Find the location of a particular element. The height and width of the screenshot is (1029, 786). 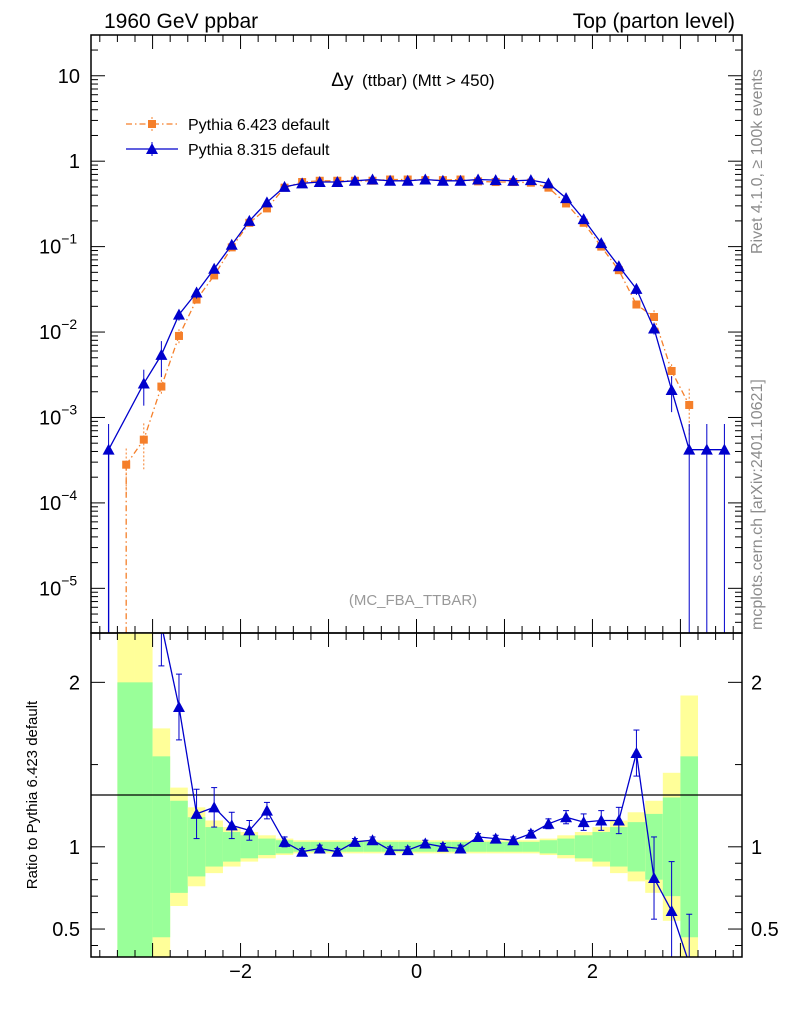

main-y-tick-label: 1 is located at coordinates (74, 162).